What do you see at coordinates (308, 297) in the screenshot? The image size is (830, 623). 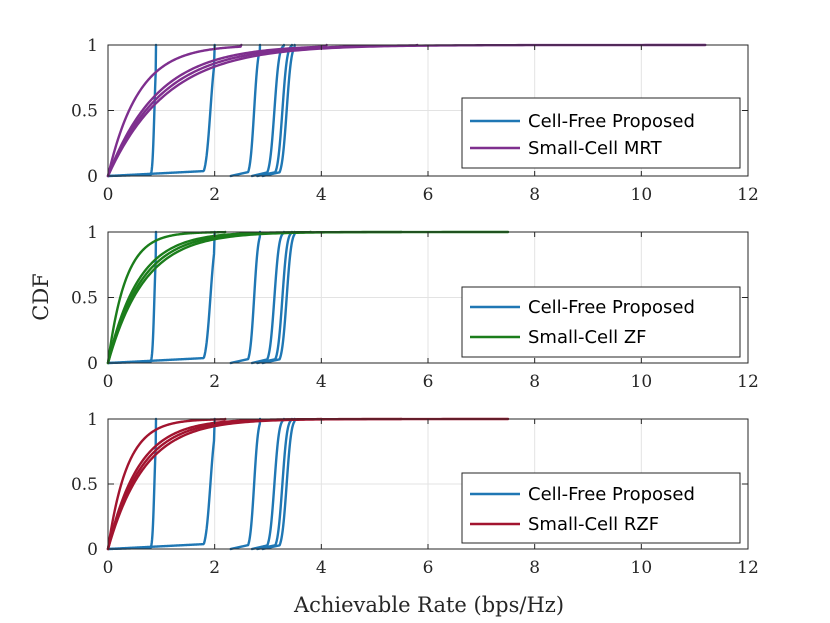 I see `curves` at bounding box center [308, 297].